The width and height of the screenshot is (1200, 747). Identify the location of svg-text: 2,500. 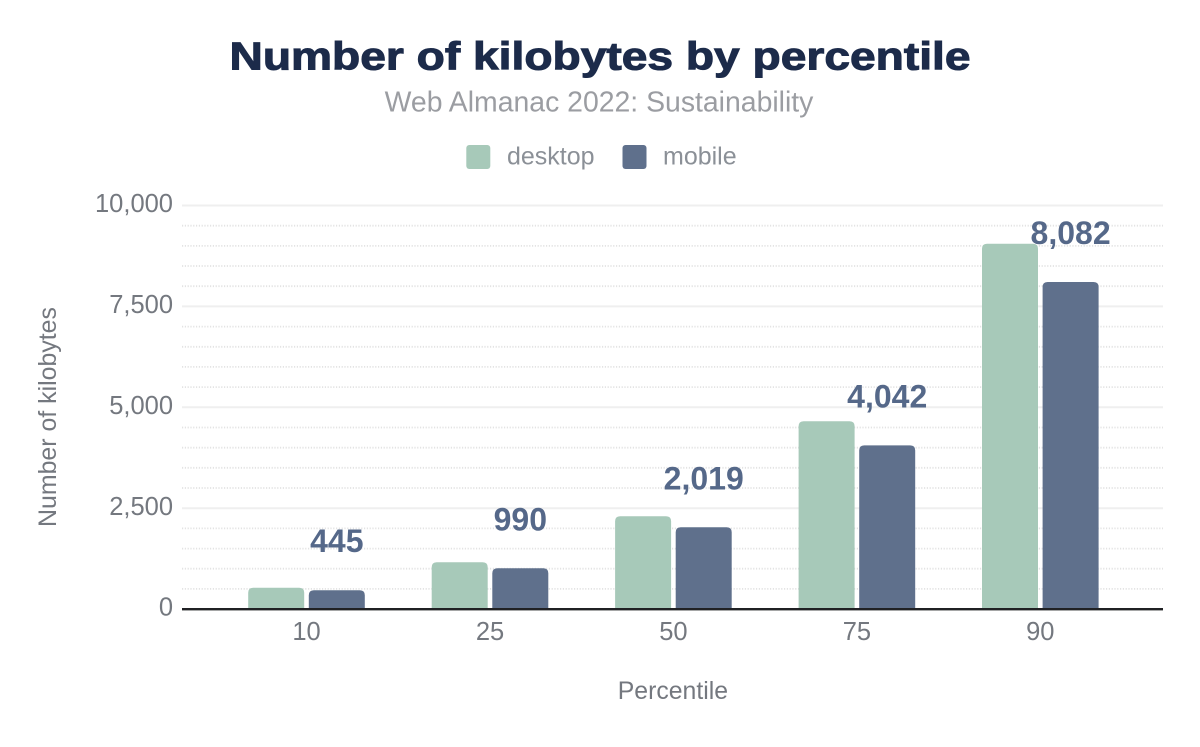
(141, 507).